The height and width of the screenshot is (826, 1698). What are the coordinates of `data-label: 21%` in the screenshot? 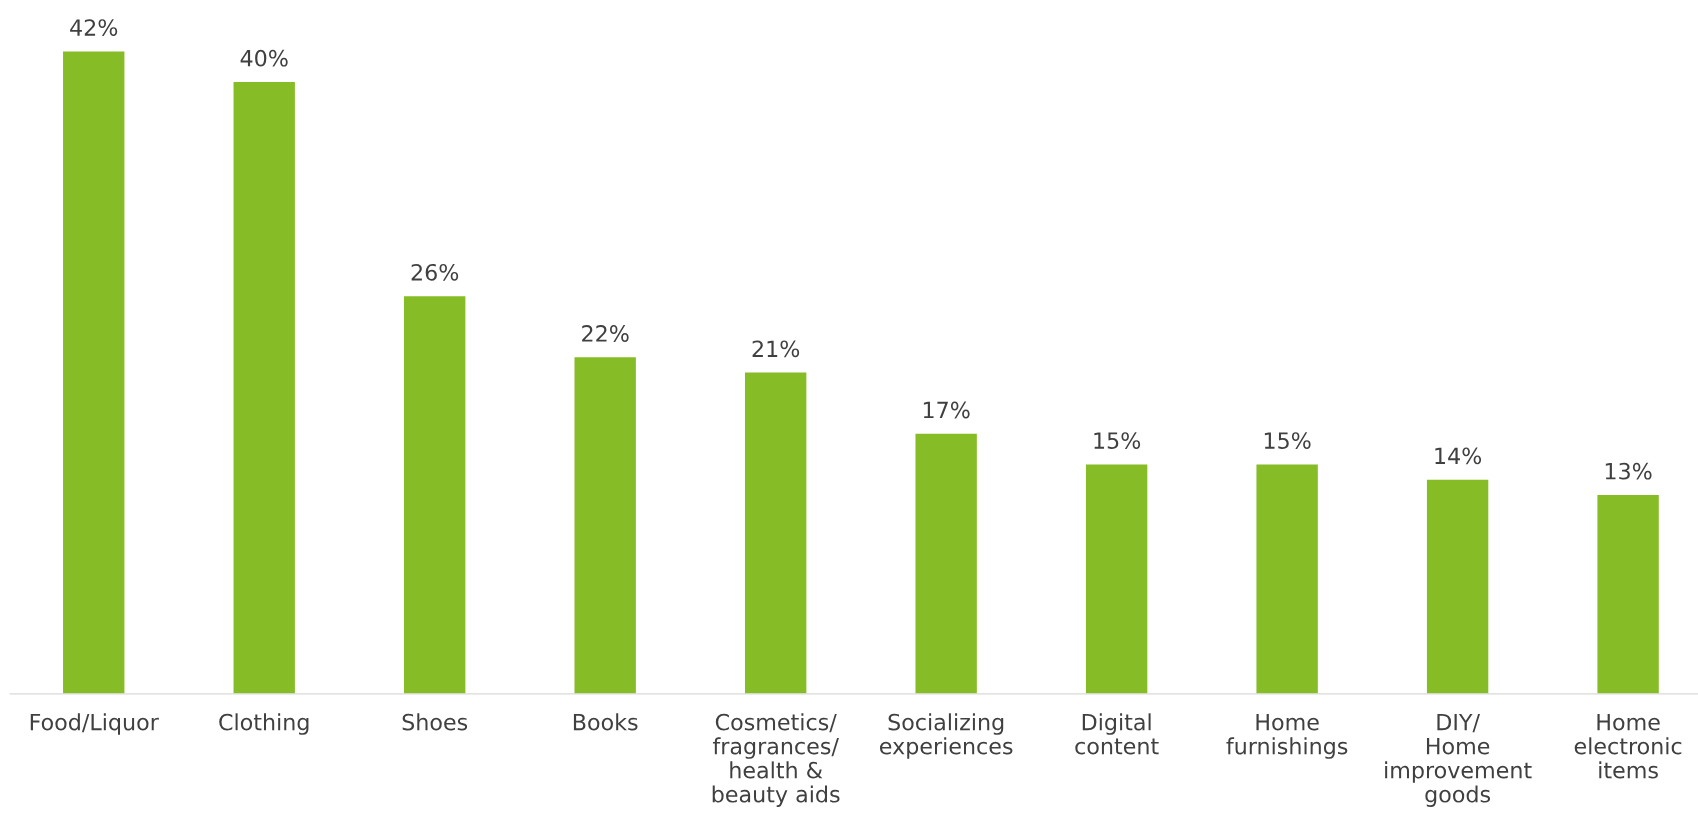 It's located at (776, 349).